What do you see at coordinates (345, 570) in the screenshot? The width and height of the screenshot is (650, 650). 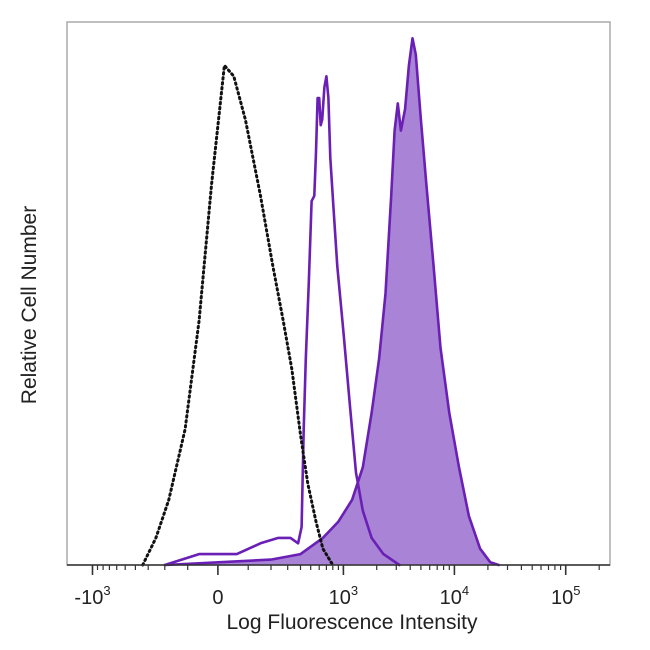 I see `x-tick-layer` at bounding box center [345, 570].